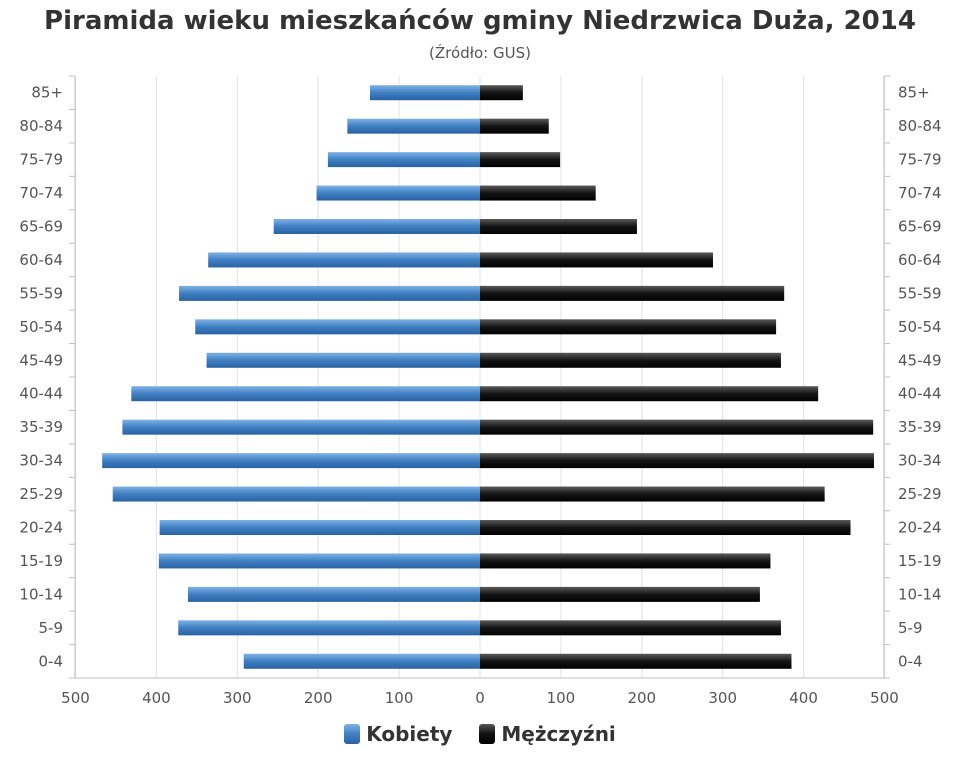  What do you see at coordinates (41, 126) in the screenshot?
I see `category-label-left: 80-84` at bounding box center [41, 126].